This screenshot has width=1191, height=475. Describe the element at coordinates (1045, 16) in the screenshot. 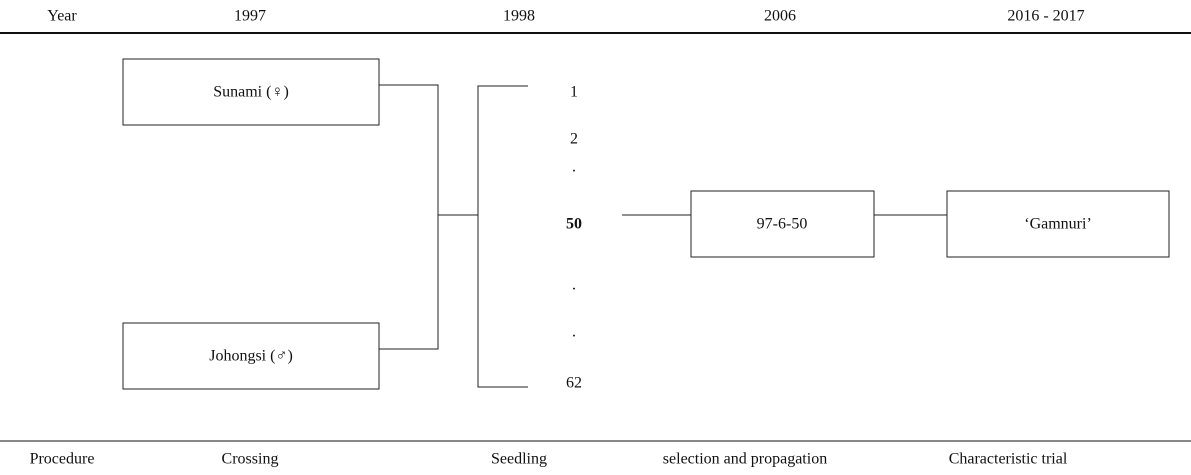

I see `header-label: 2016 - 2017` at that location.